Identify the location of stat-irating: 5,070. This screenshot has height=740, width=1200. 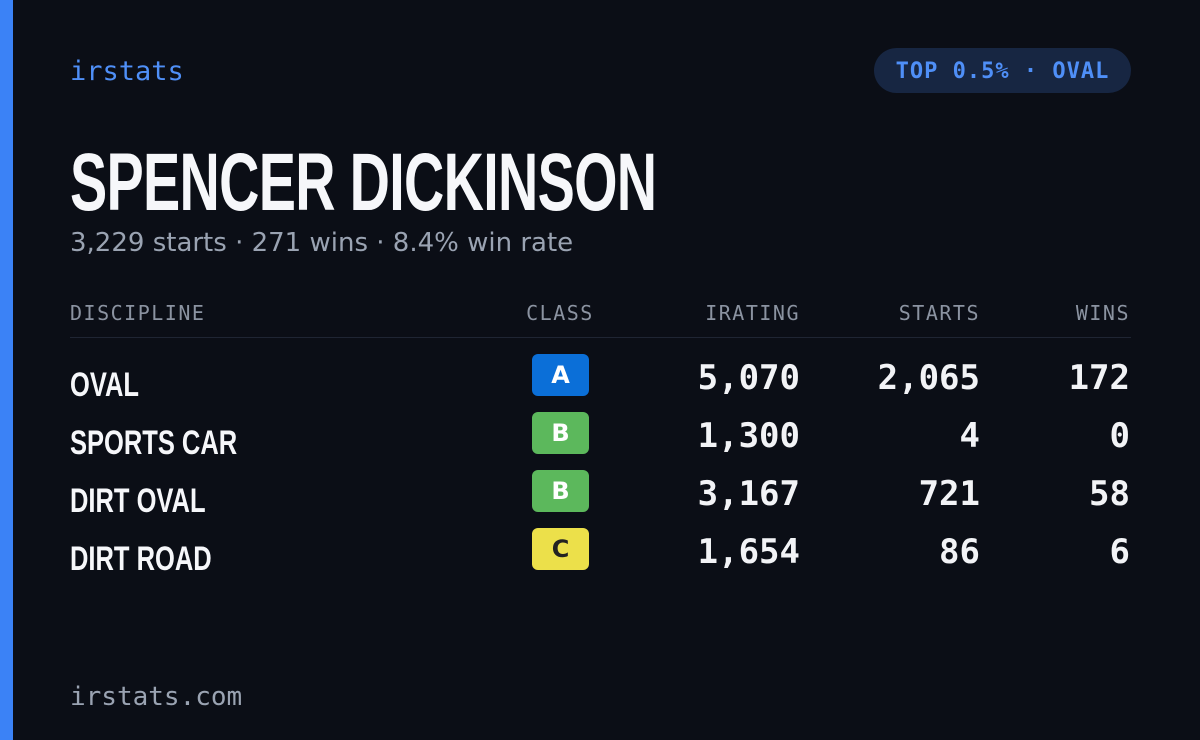
(748, 378).